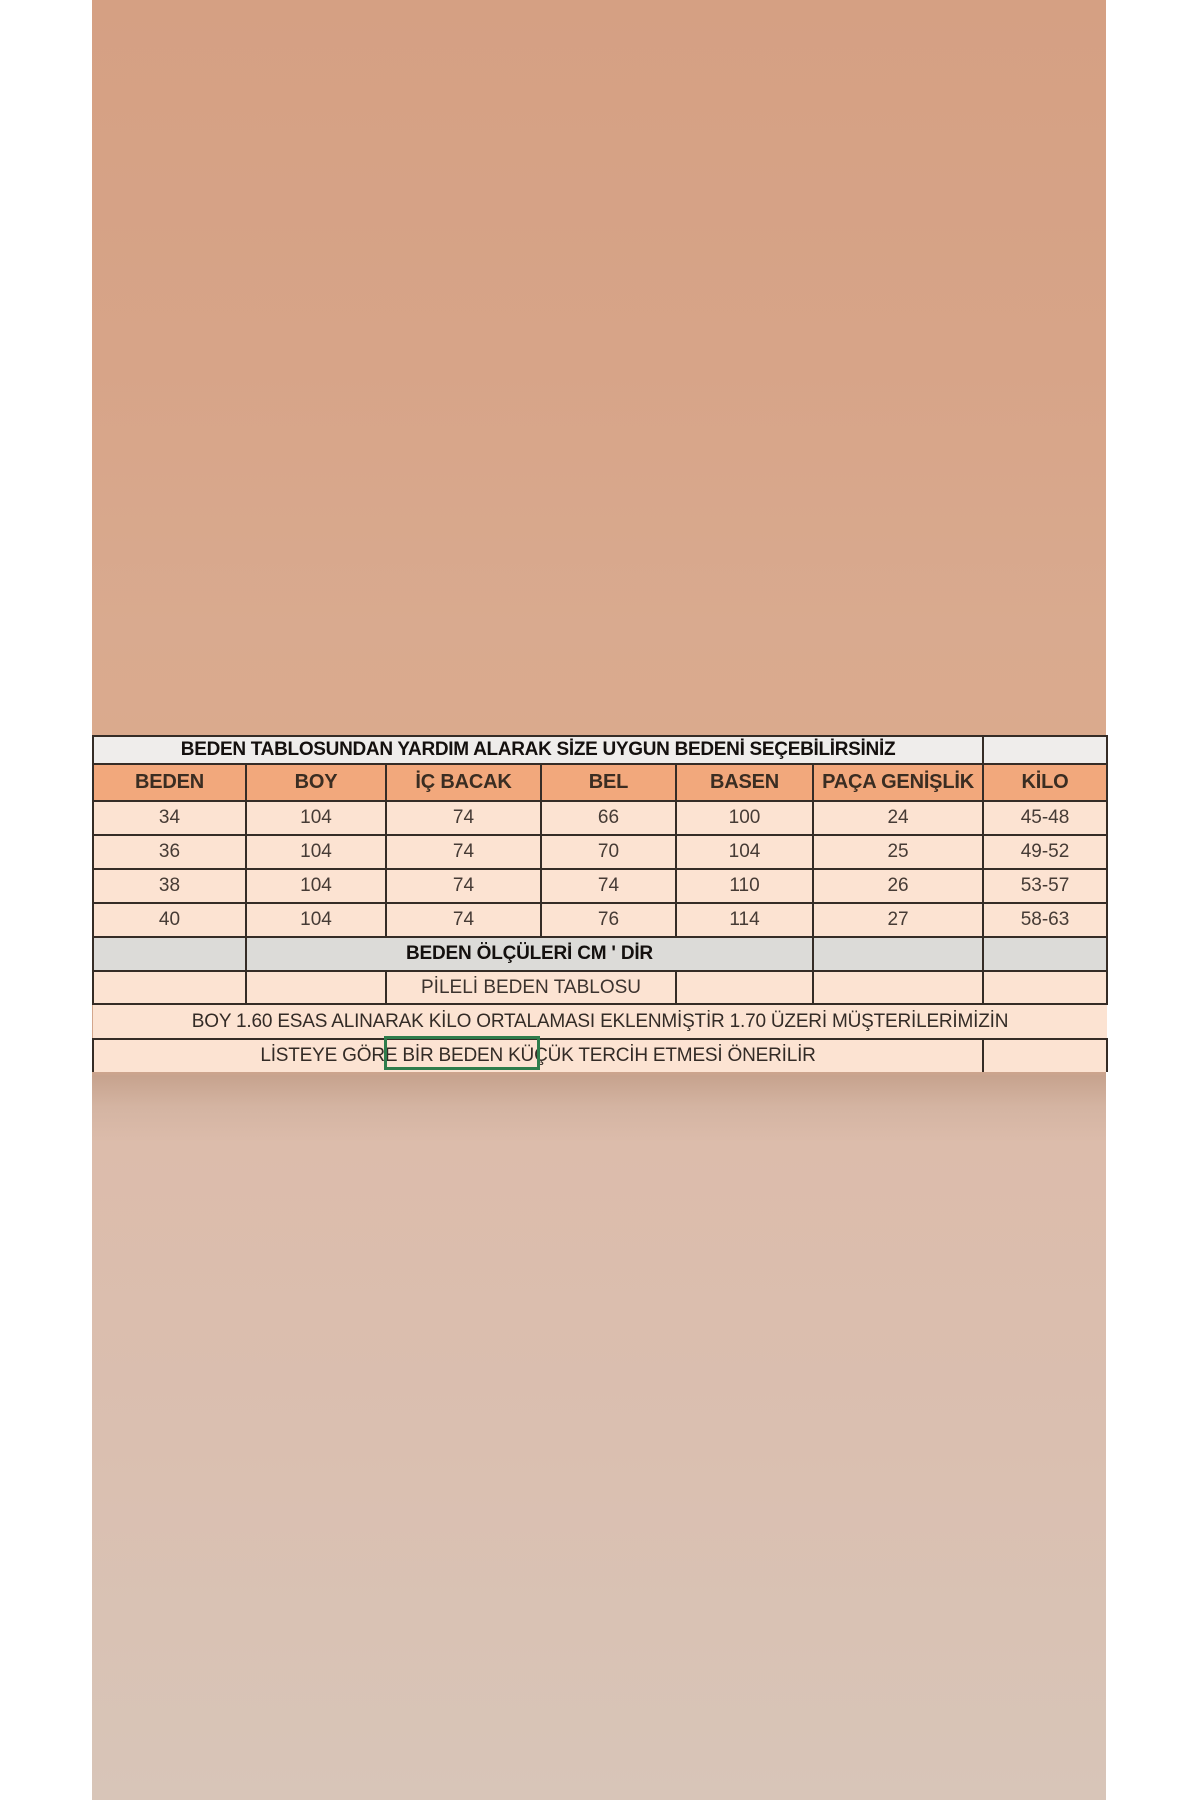 The width and height of the screenshot is (1200, 1800). Describe the element at coordinates (1045, 886) in the screenshot. I see `table-cell: 53-57` at that location.